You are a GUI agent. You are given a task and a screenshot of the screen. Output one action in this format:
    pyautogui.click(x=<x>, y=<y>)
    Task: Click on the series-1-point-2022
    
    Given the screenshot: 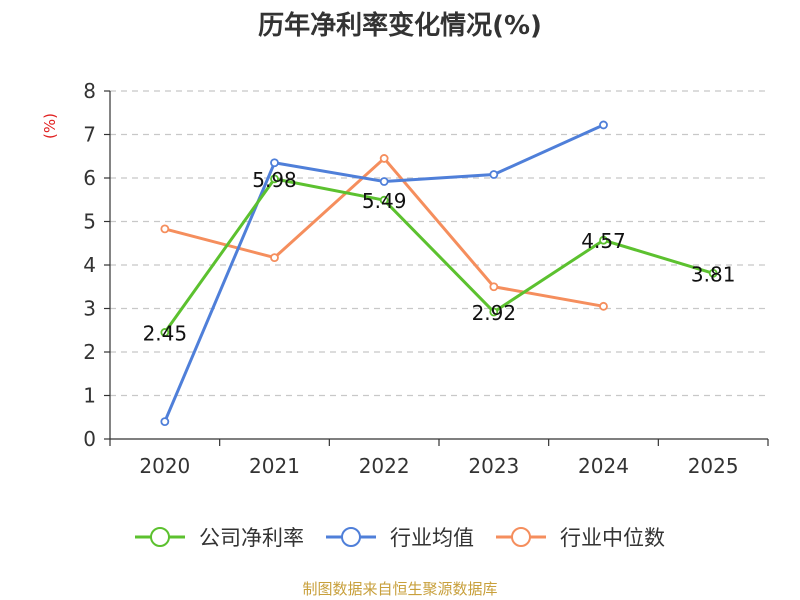 What is the action you would take?
    pyautogui.click(x=384, y=181)
    